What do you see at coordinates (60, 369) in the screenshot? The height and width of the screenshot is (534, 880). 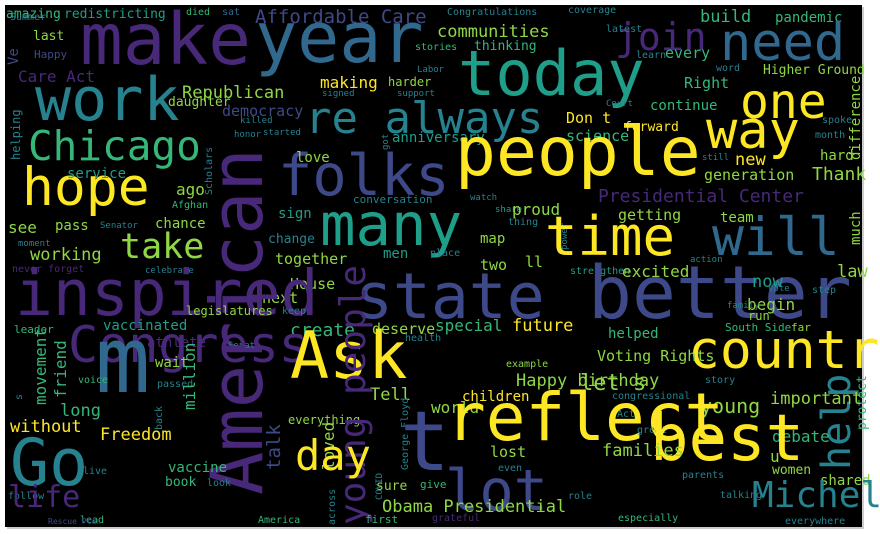 I see `word: friend` at bounding box center [60, 369].